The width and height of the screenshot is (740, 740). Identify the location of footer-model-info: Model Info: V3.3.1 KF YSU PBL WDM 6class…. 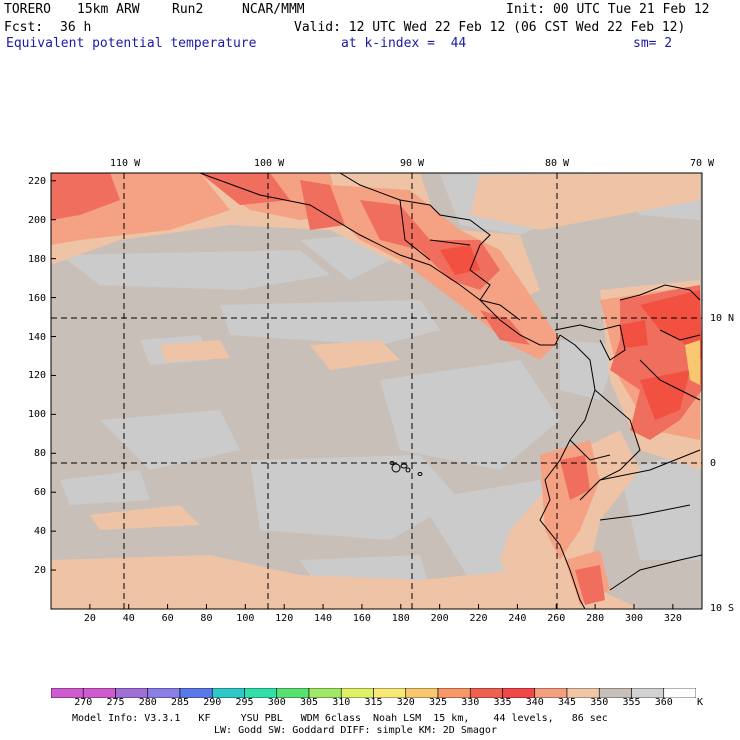
(340, 718).